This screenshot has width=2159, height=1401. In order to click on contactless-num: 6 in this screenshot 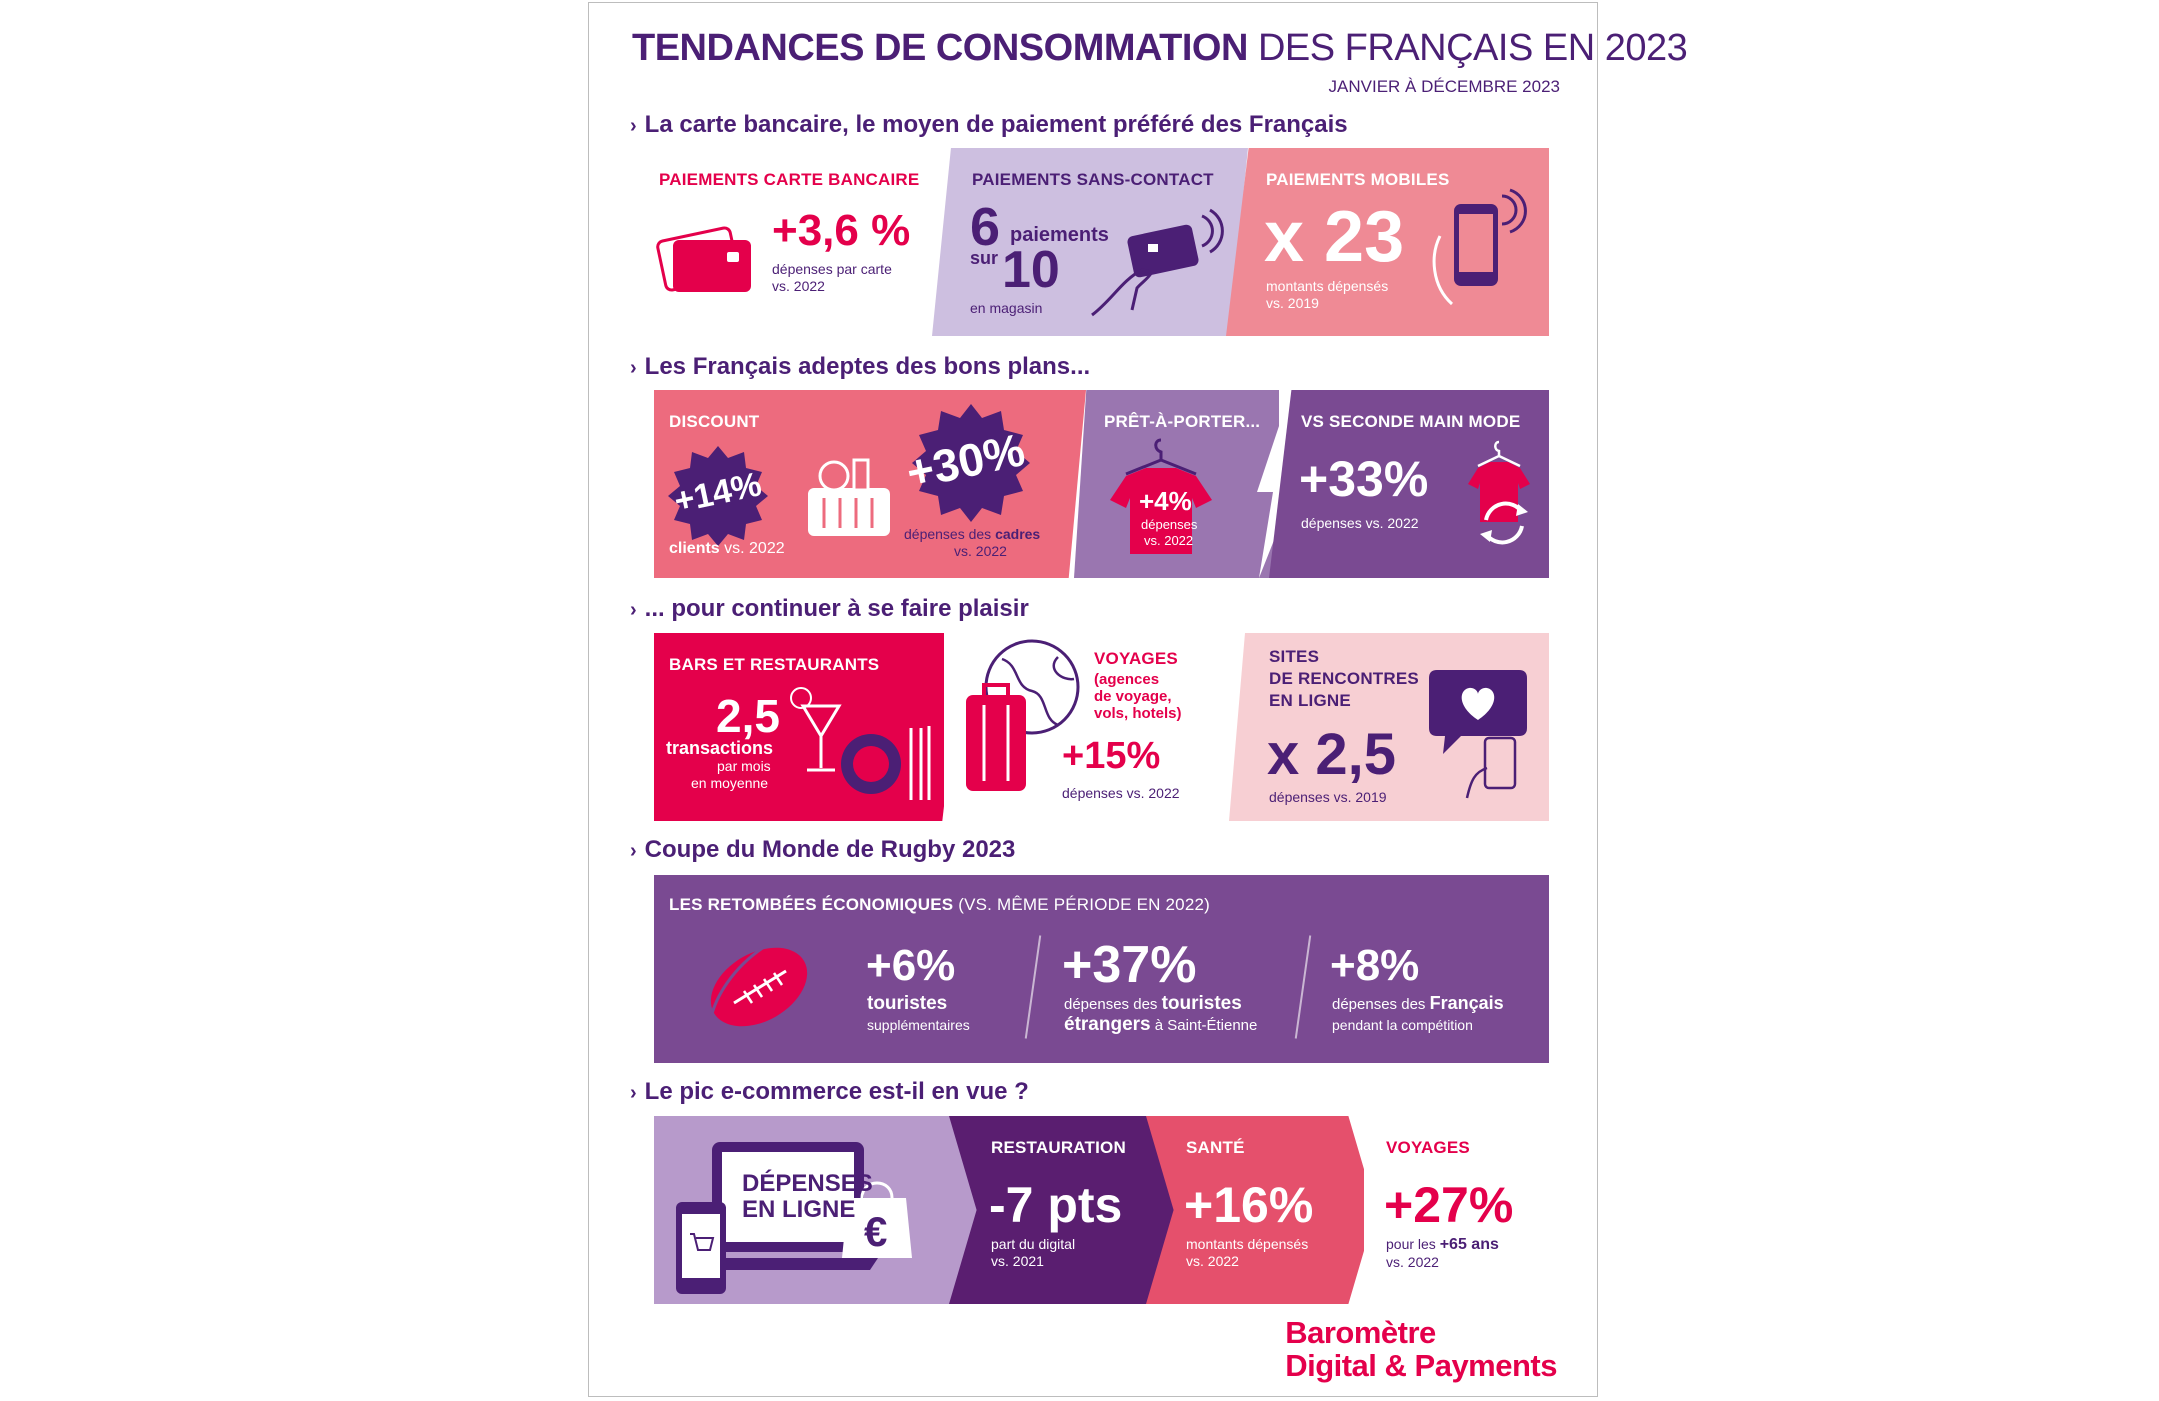, I will do `click(985, 227)`.